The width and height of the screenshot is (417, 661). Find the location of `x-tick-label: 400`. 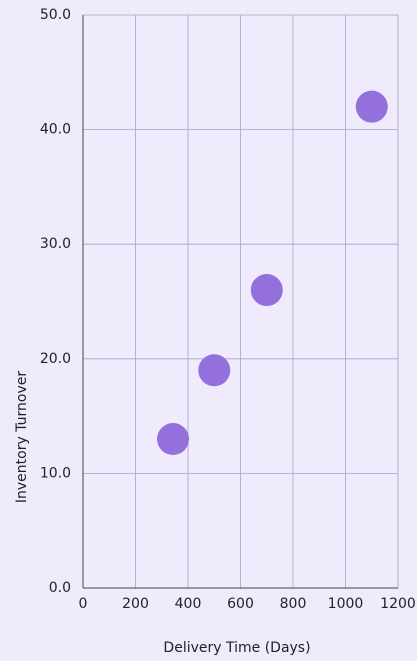

x-tick-label: 400 is located at coordinates (188, 604).